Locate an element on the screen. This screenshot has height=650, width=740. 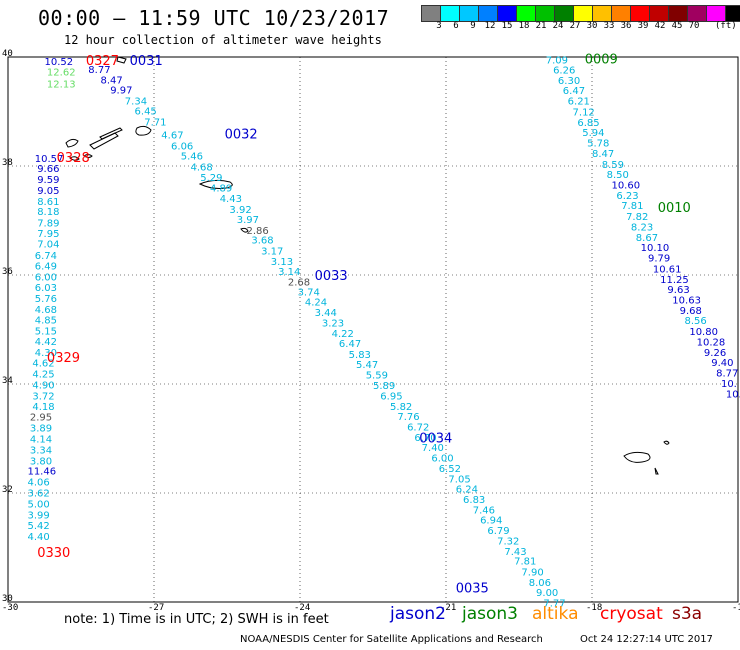
wave-height-value: 4.22 is located at coordinates (343, 334).